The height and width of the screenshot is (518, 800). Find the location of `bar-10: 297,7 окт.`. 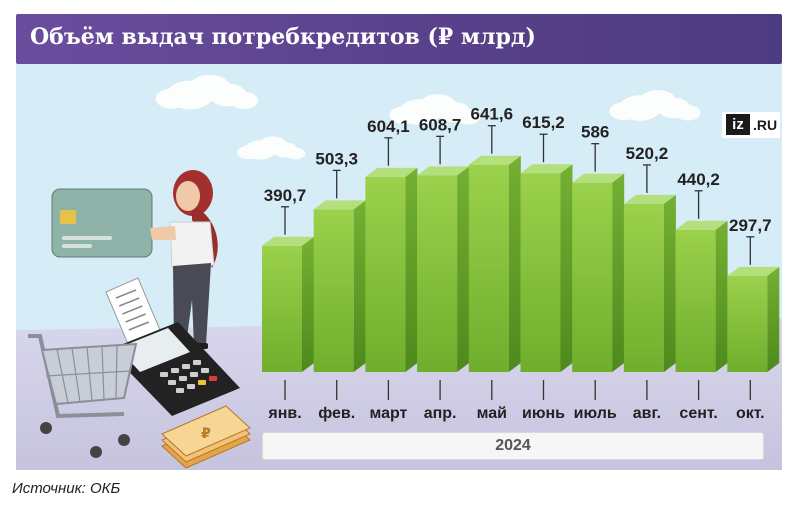

bar-10: 297,7 окт. is located at coordinates (753, 319).